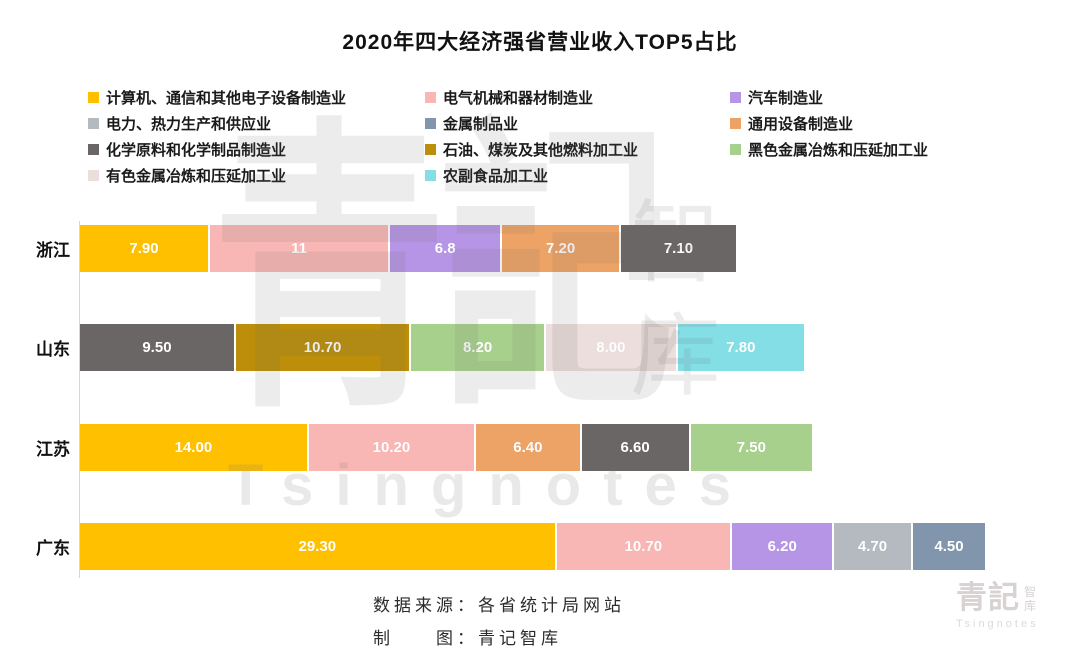 The height and width of the screenshot is (663, 1080). I want to click on bar-segment: 11, so click(299, 248).